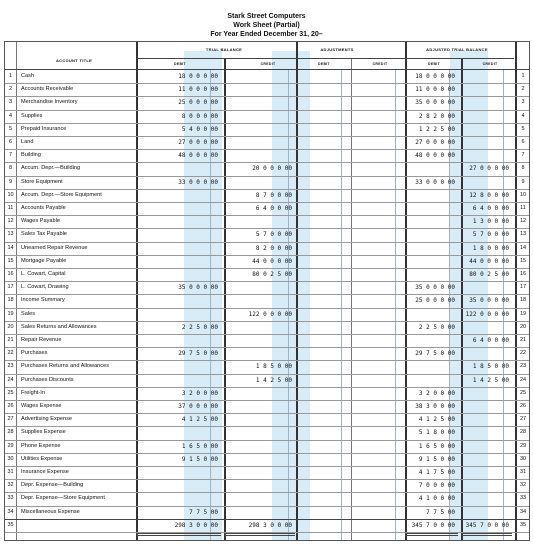 This screenshot has width=533, height=547. Describe the element at coordinates (10, 326) in the screenshot. I see `row-number: 20` at that location.